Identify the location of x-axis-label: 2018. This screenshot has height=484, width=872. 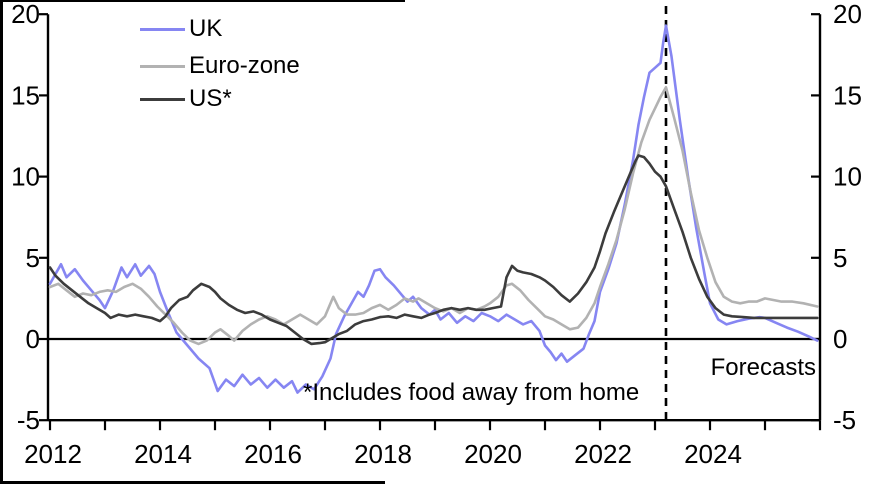
(383, 454).